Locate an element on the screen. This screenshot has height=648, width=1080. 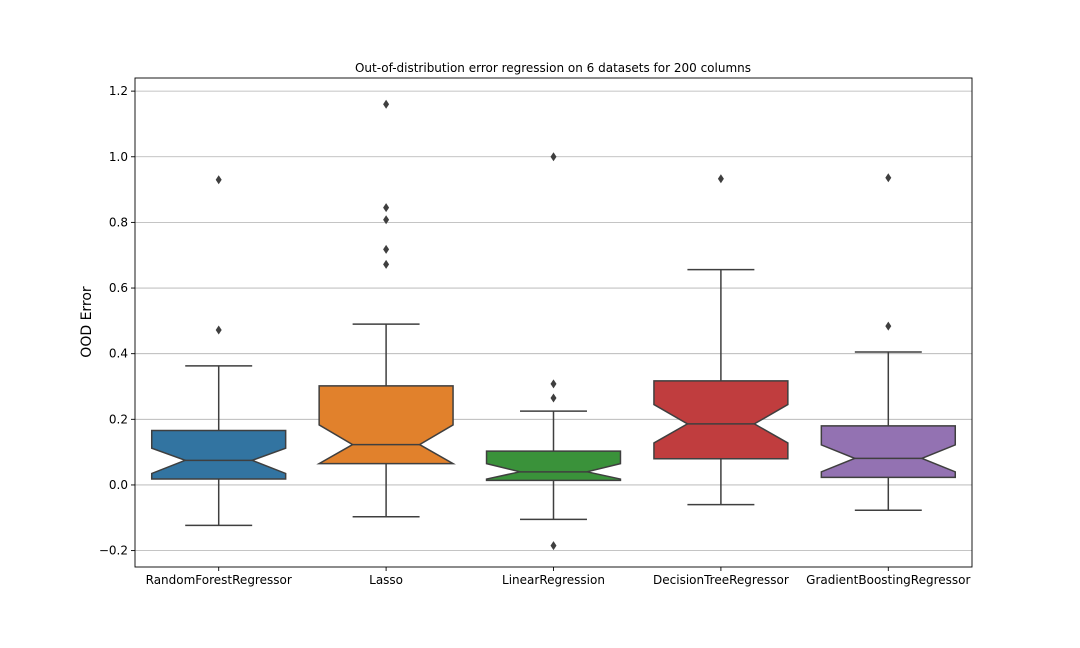
y-tick-label: 0.6 is located at coordinates (118, 288).